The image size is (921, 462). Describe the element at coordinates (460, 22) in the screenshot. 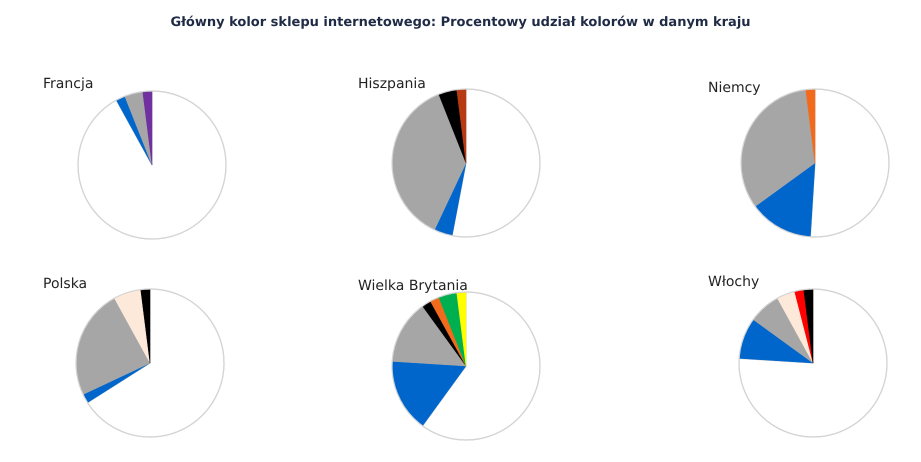

I see `text: Główny kolor sklepu internetowego: Procentowy udział kolorów w danym kraju` at that location.